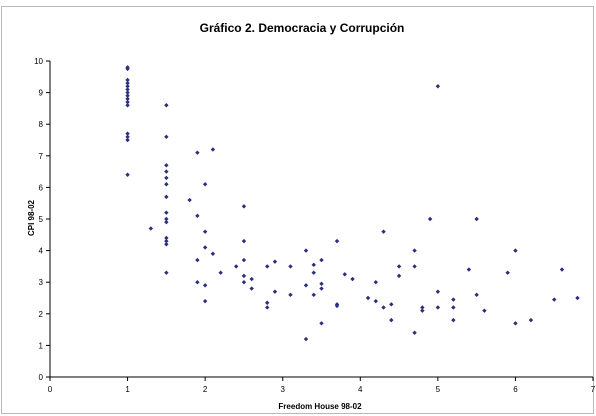 This screenshot has height=416, width=596. Describe the element at coordinates (302, 28) in the screenshot. I see `chart-title: Gráfico 2. Democracia y Corrupción` at that location.